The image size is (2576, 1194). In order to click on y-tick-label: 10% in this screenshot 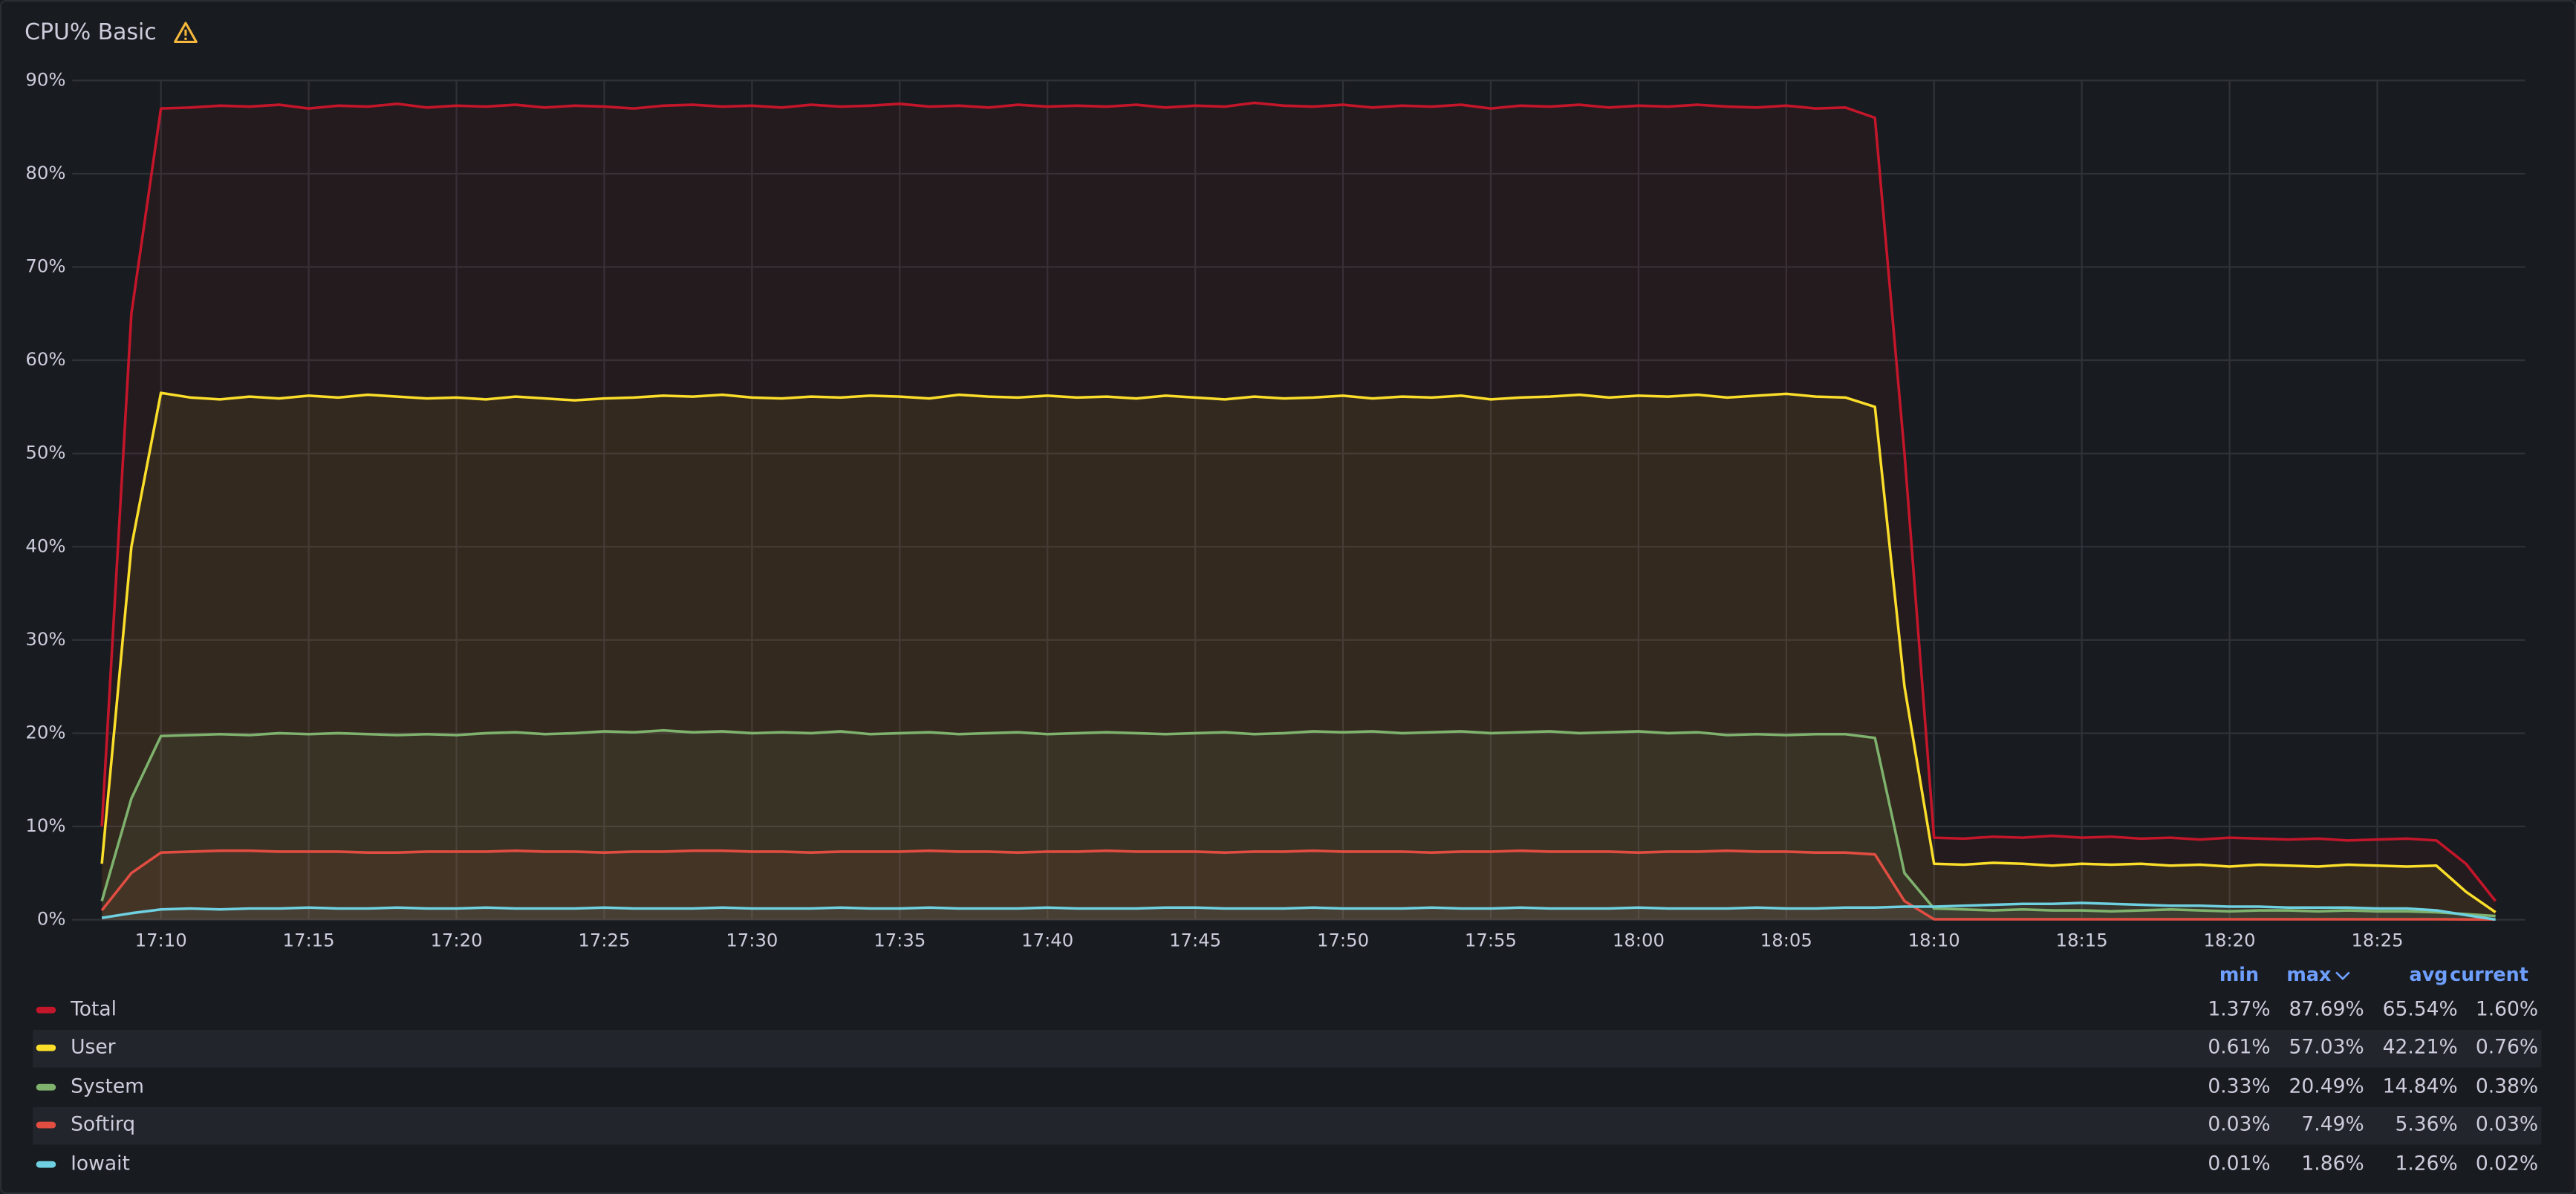, I will do `click(45, 825)`.